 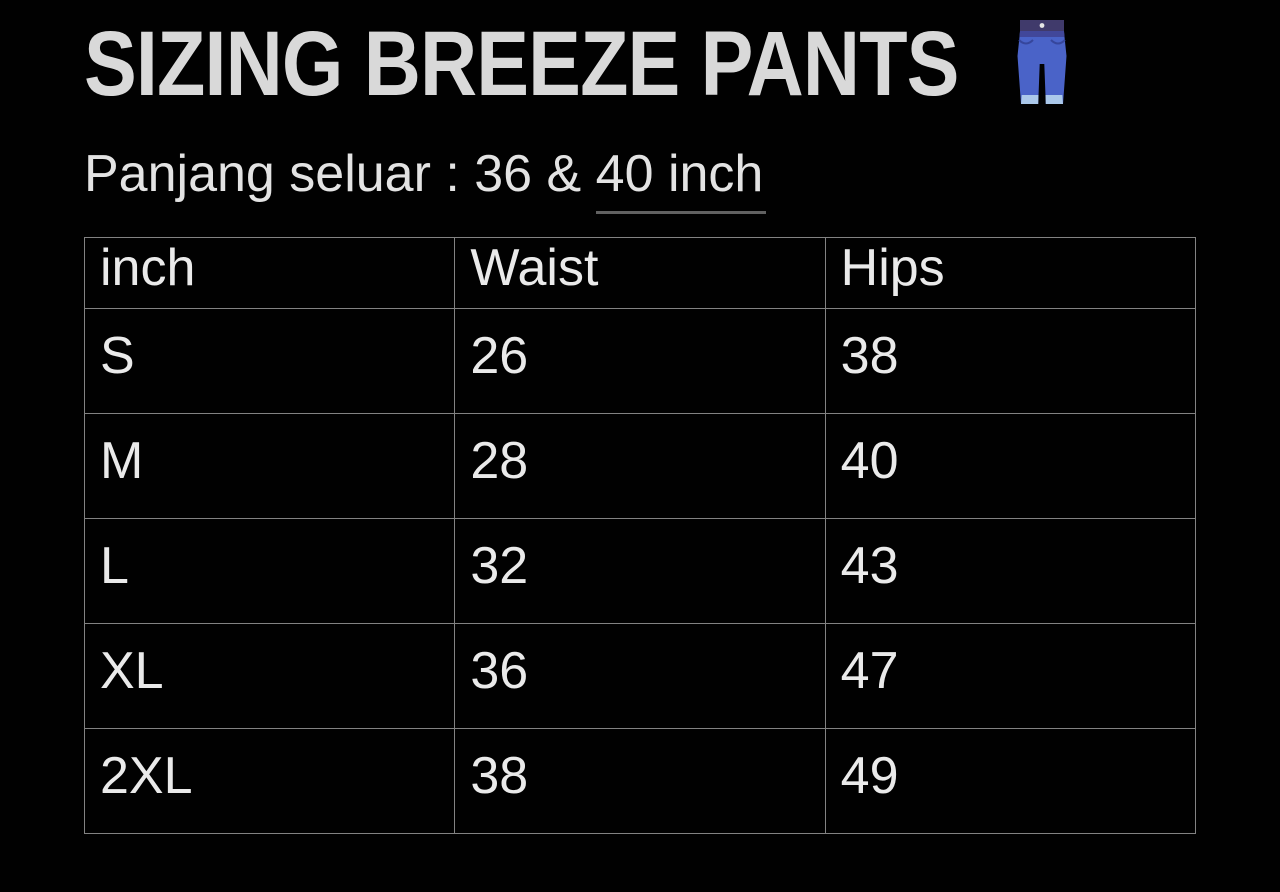 What do you see at coordinates (269, 781) in the screenshot?
I see `size-cell: 2XL` at bounding box center [269, 781].